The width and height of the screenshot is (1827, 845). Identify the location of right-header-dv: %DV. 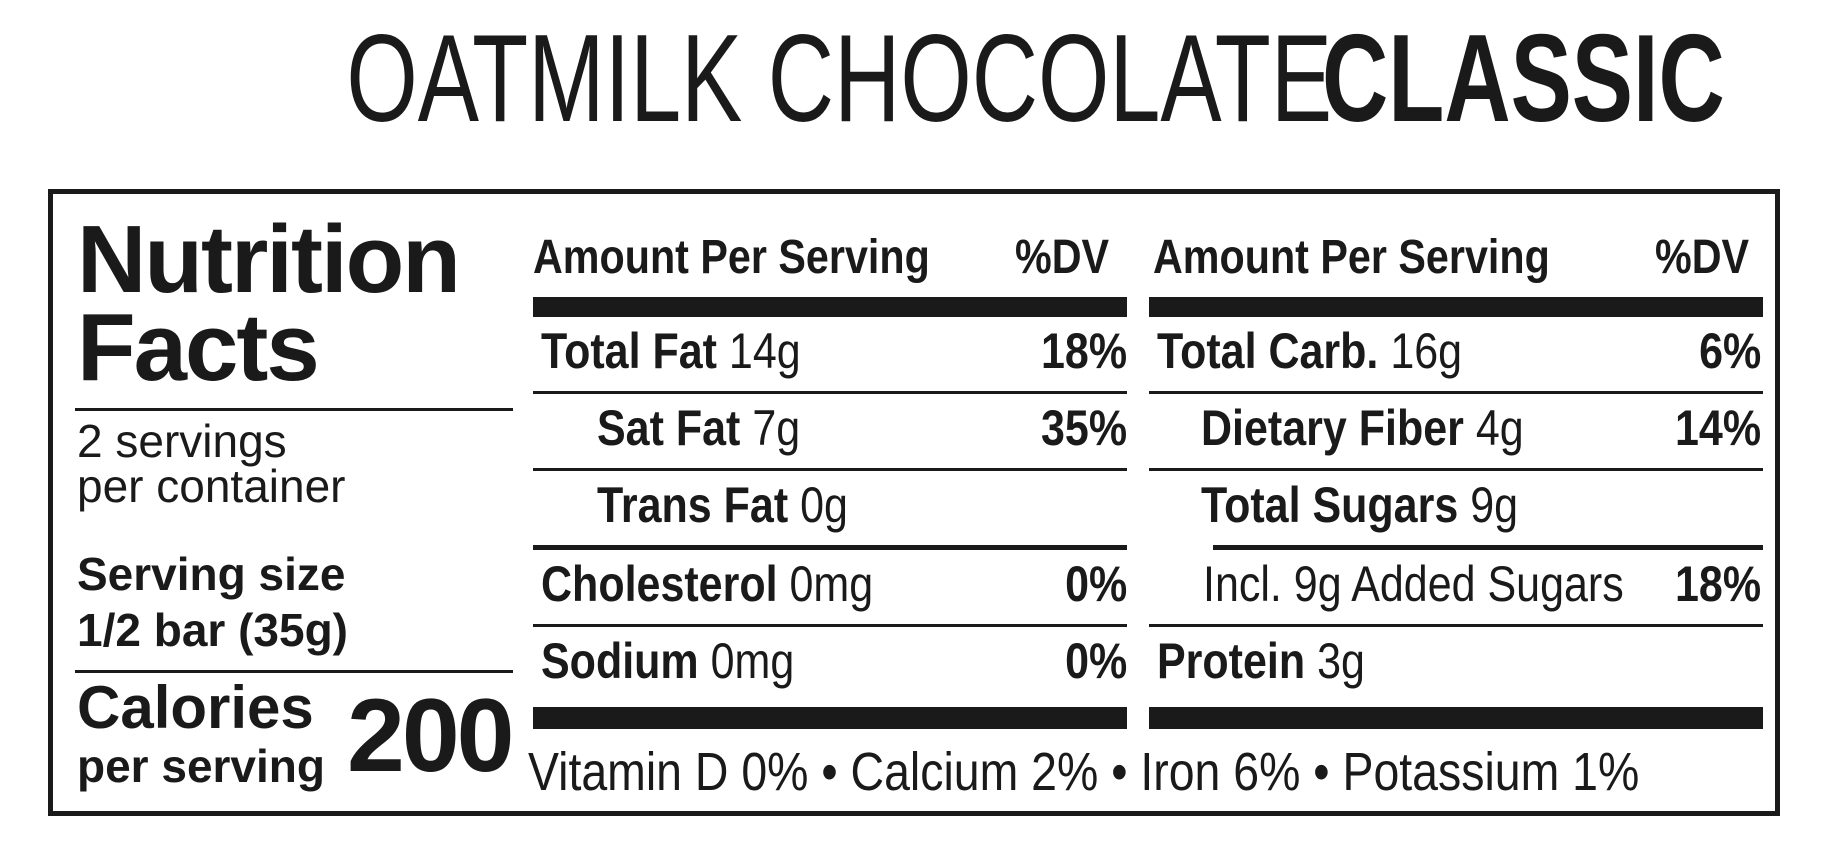
(1702, 257).